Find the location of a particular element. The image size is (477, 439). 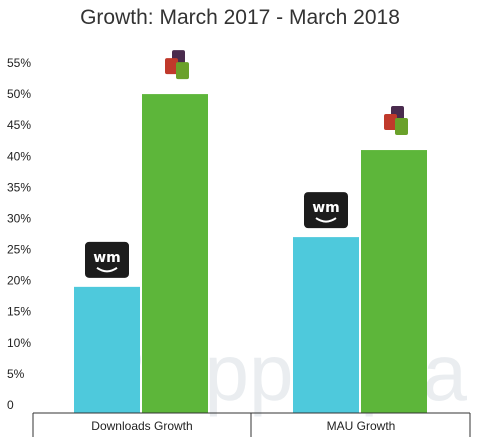

y-tick-label: 50% is located at coordinates (19, 94).